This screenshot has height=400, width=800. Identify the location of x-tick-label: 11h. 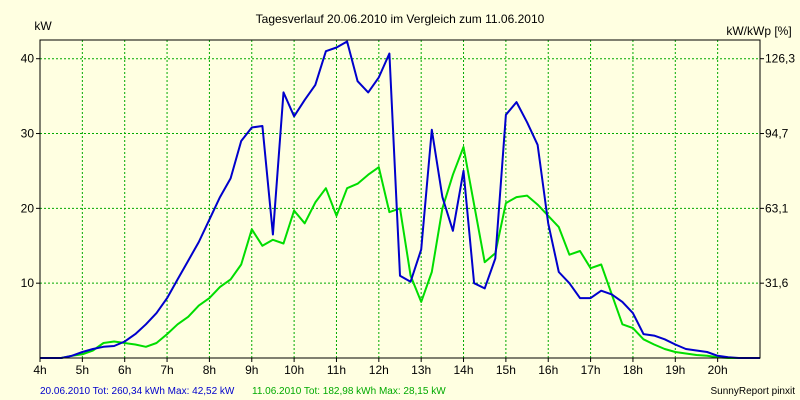
(336, 370).